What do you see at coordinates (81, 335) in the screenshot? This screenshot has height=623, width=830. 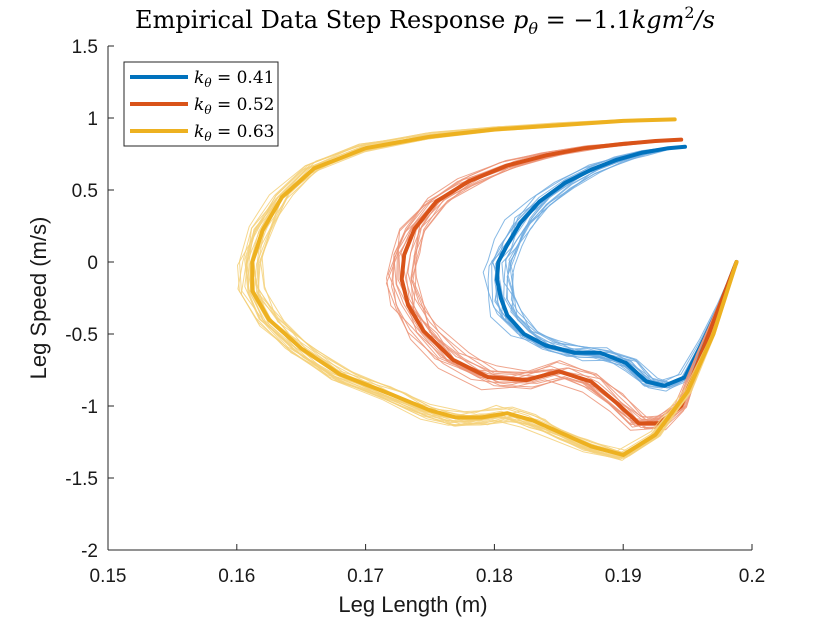 I see `y-tick-label: -0.5` at bounding box center [81, 335].